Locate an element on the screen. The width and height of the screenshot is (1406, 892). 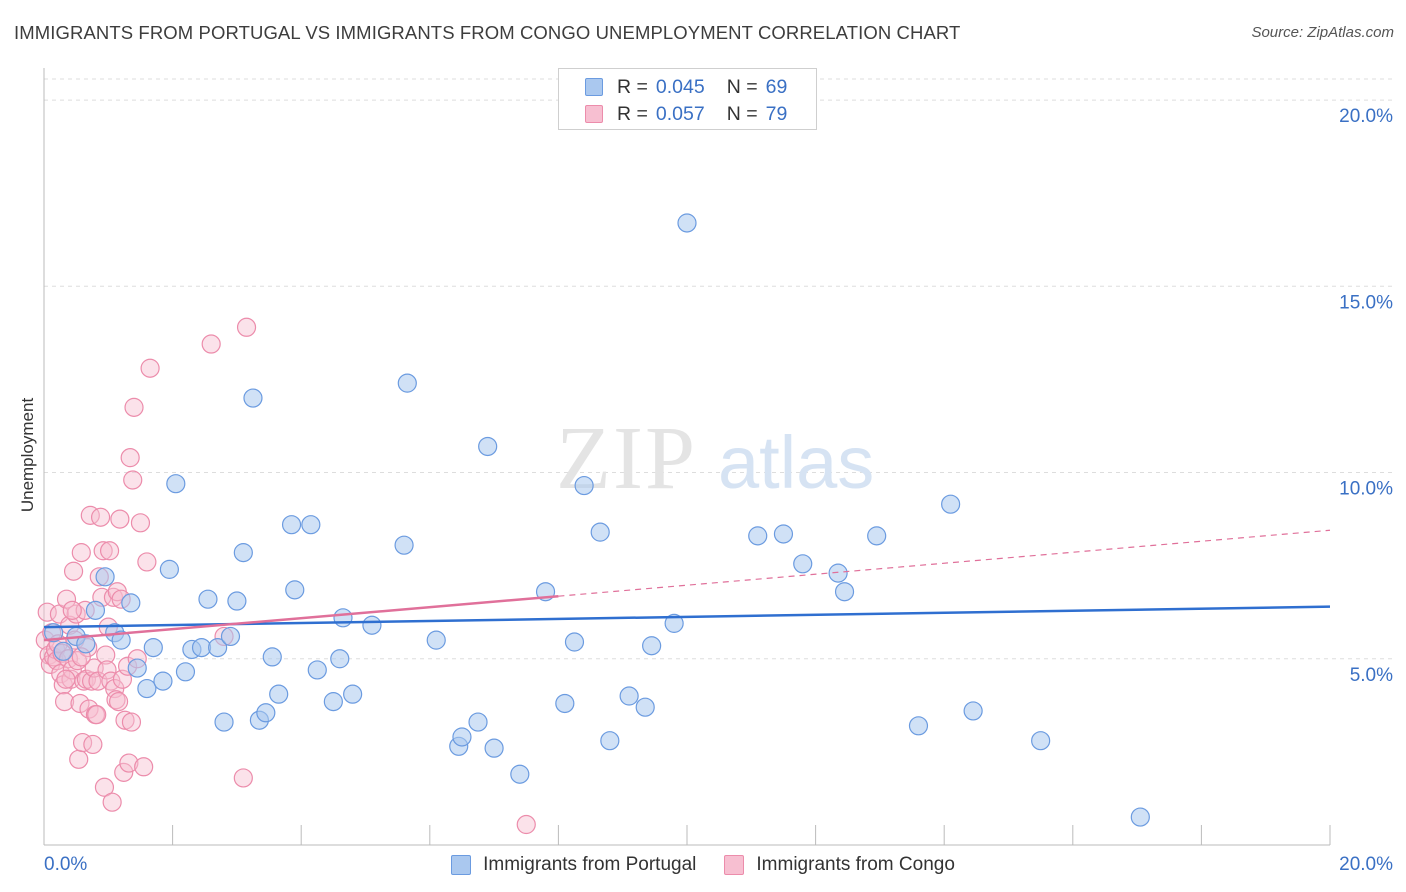
y-axis-label: Unemployment is located at coordinates (27, 455).